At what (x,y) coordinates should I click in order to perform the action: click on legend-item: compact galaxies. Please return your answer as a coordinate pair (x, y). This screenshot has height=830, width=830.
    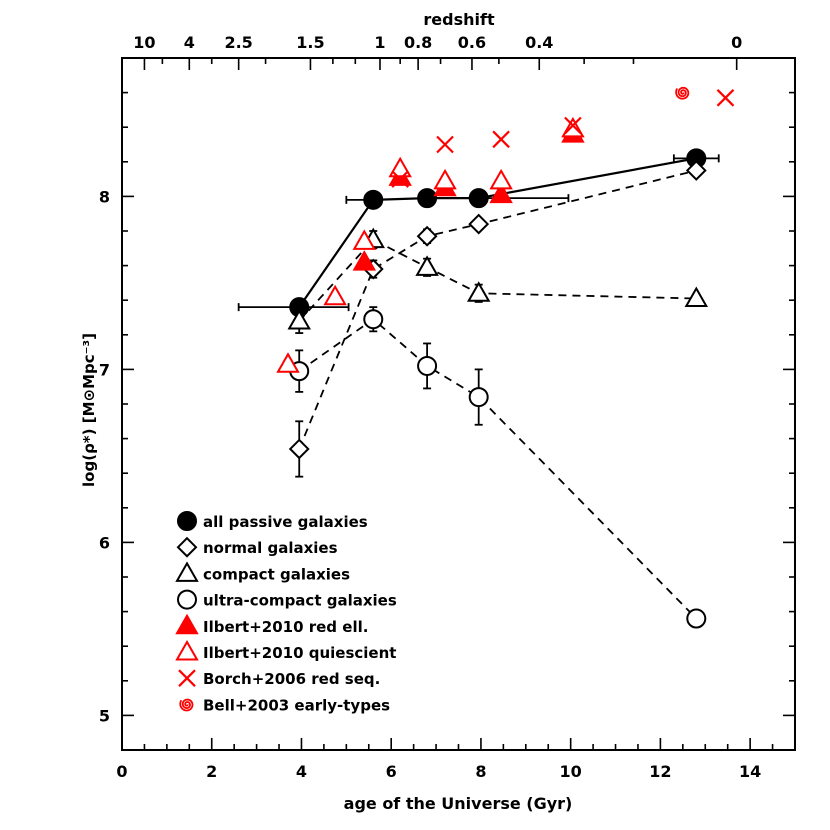
    Looking at the image, I should click on (262, 572).